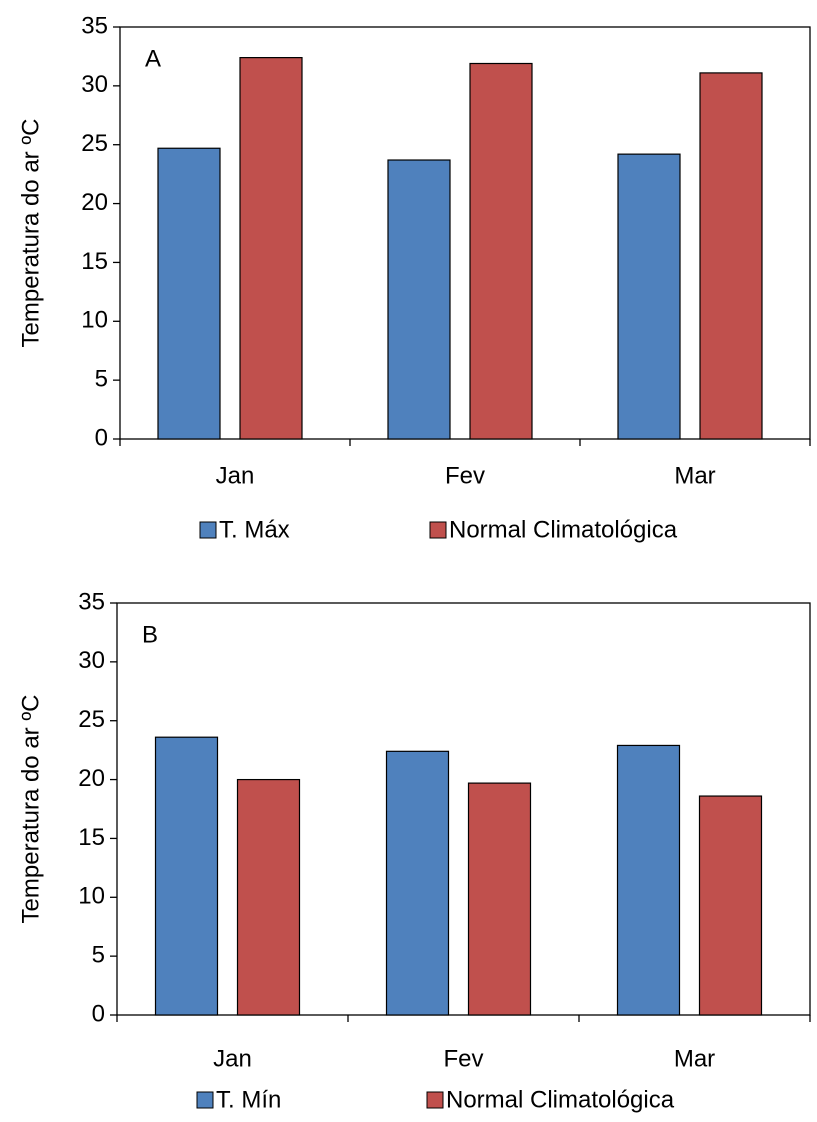 Image resolution: width=817 pixels, height=1122 pixels. Describe the element at coordinates (150, 634) in the screenshot. I see `panel-label: B` at that location.